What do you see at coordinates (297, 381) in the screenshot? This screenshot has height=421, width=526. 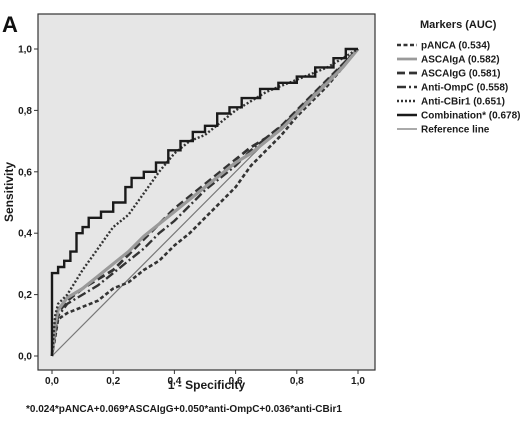 I see `x-tick-label: 0,8` at bounding box center [297, 381].